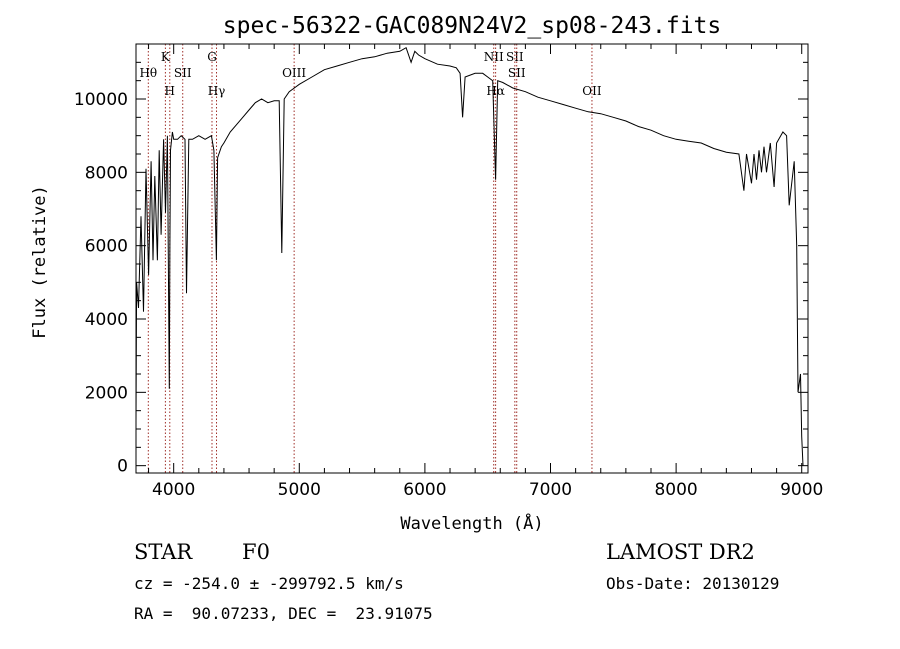 Image resolution: width=900 pixels, height=649 pixels. I want to click on line-marker-label: Hγ, so click(217, 91).